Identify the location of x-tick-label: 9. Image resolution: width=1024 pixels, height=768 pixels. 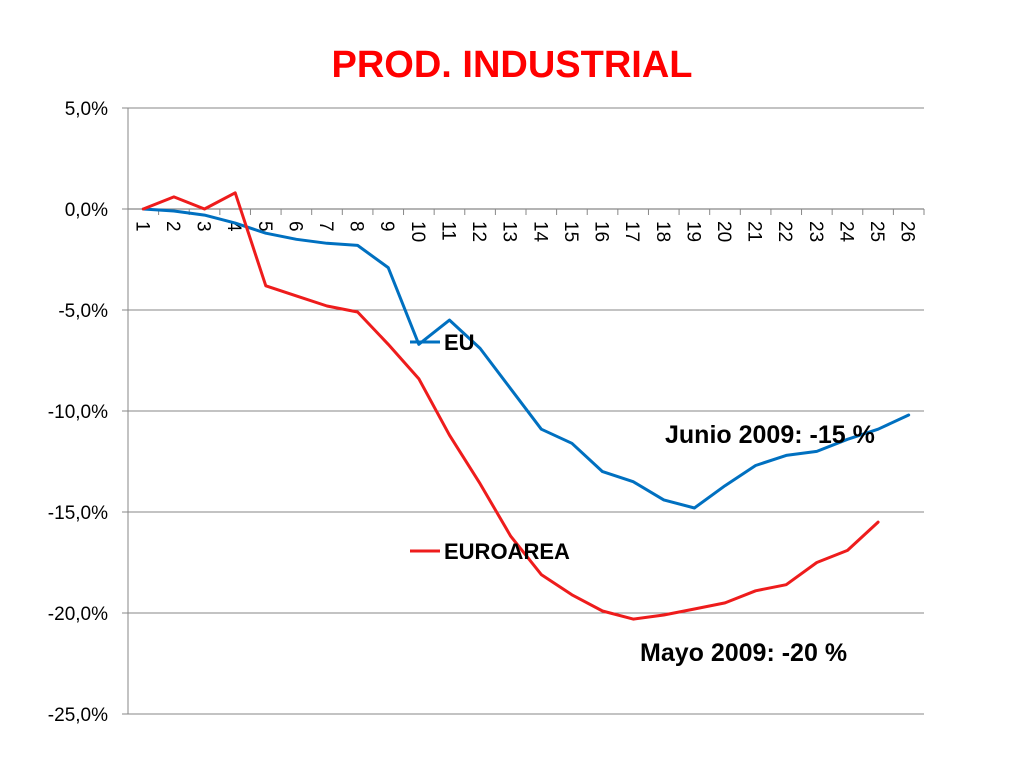
(386, 226).